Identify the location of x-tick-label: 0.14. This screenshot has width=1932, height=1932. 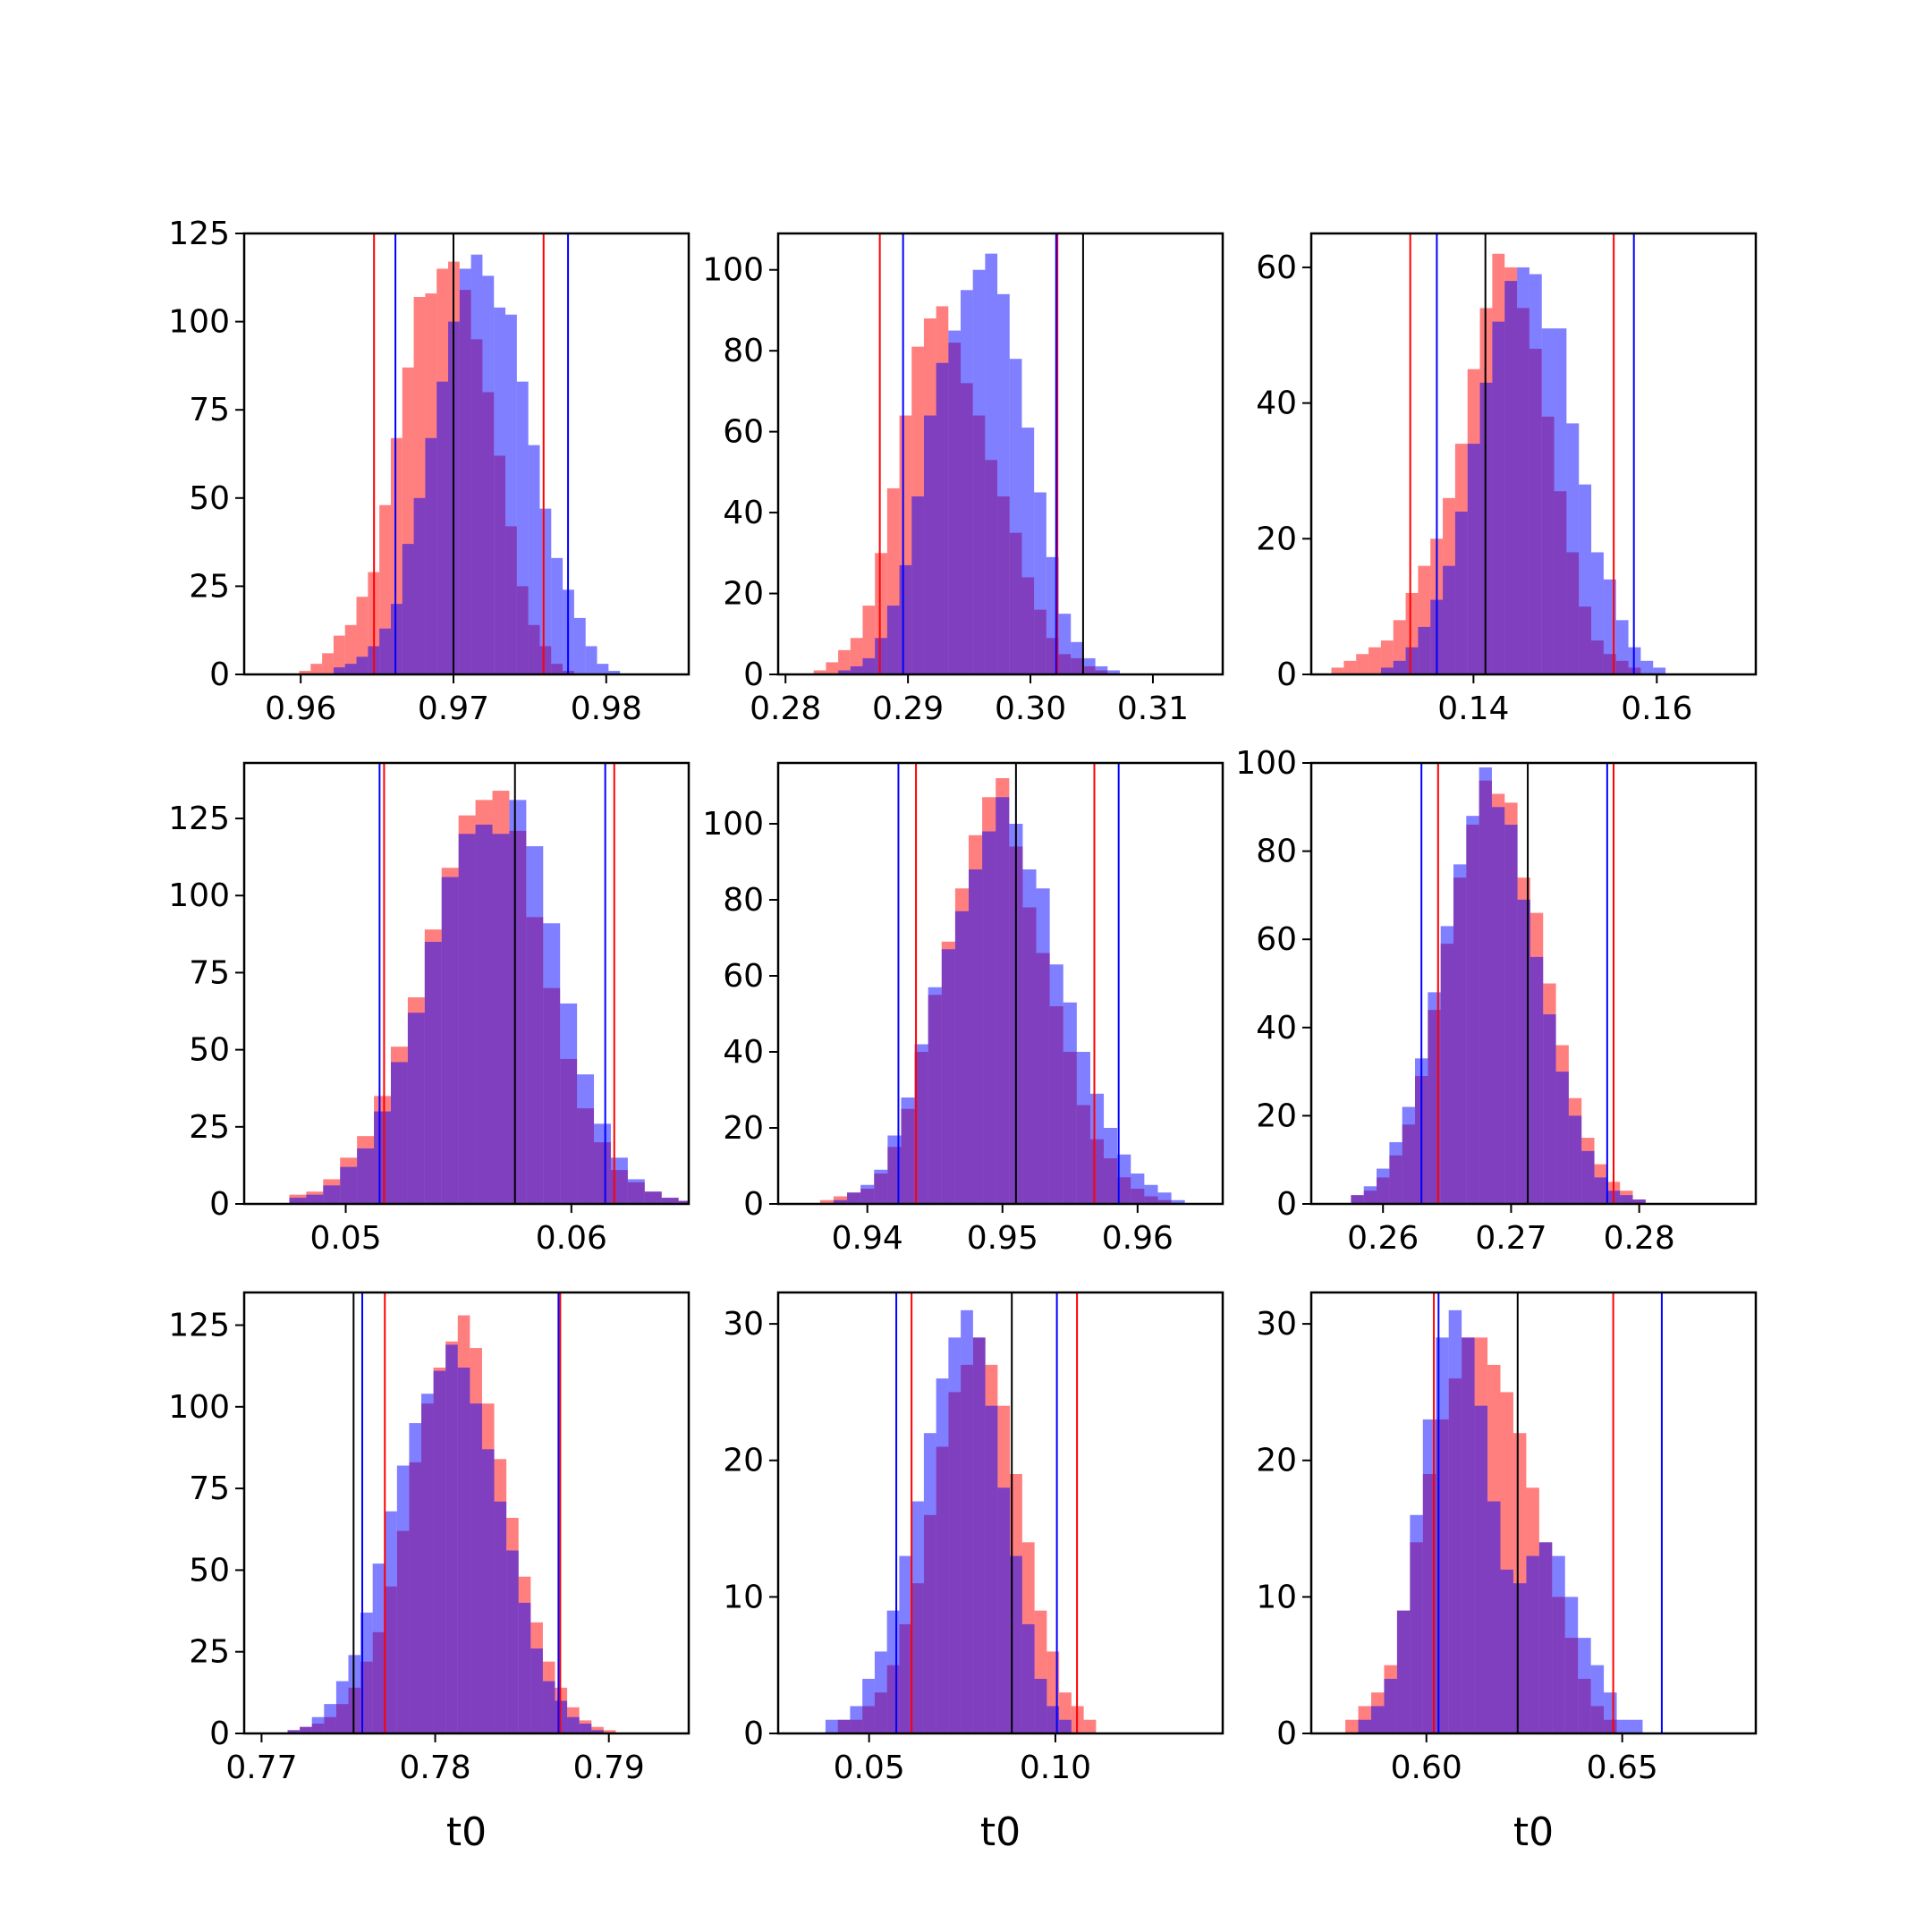
(1473, 709).